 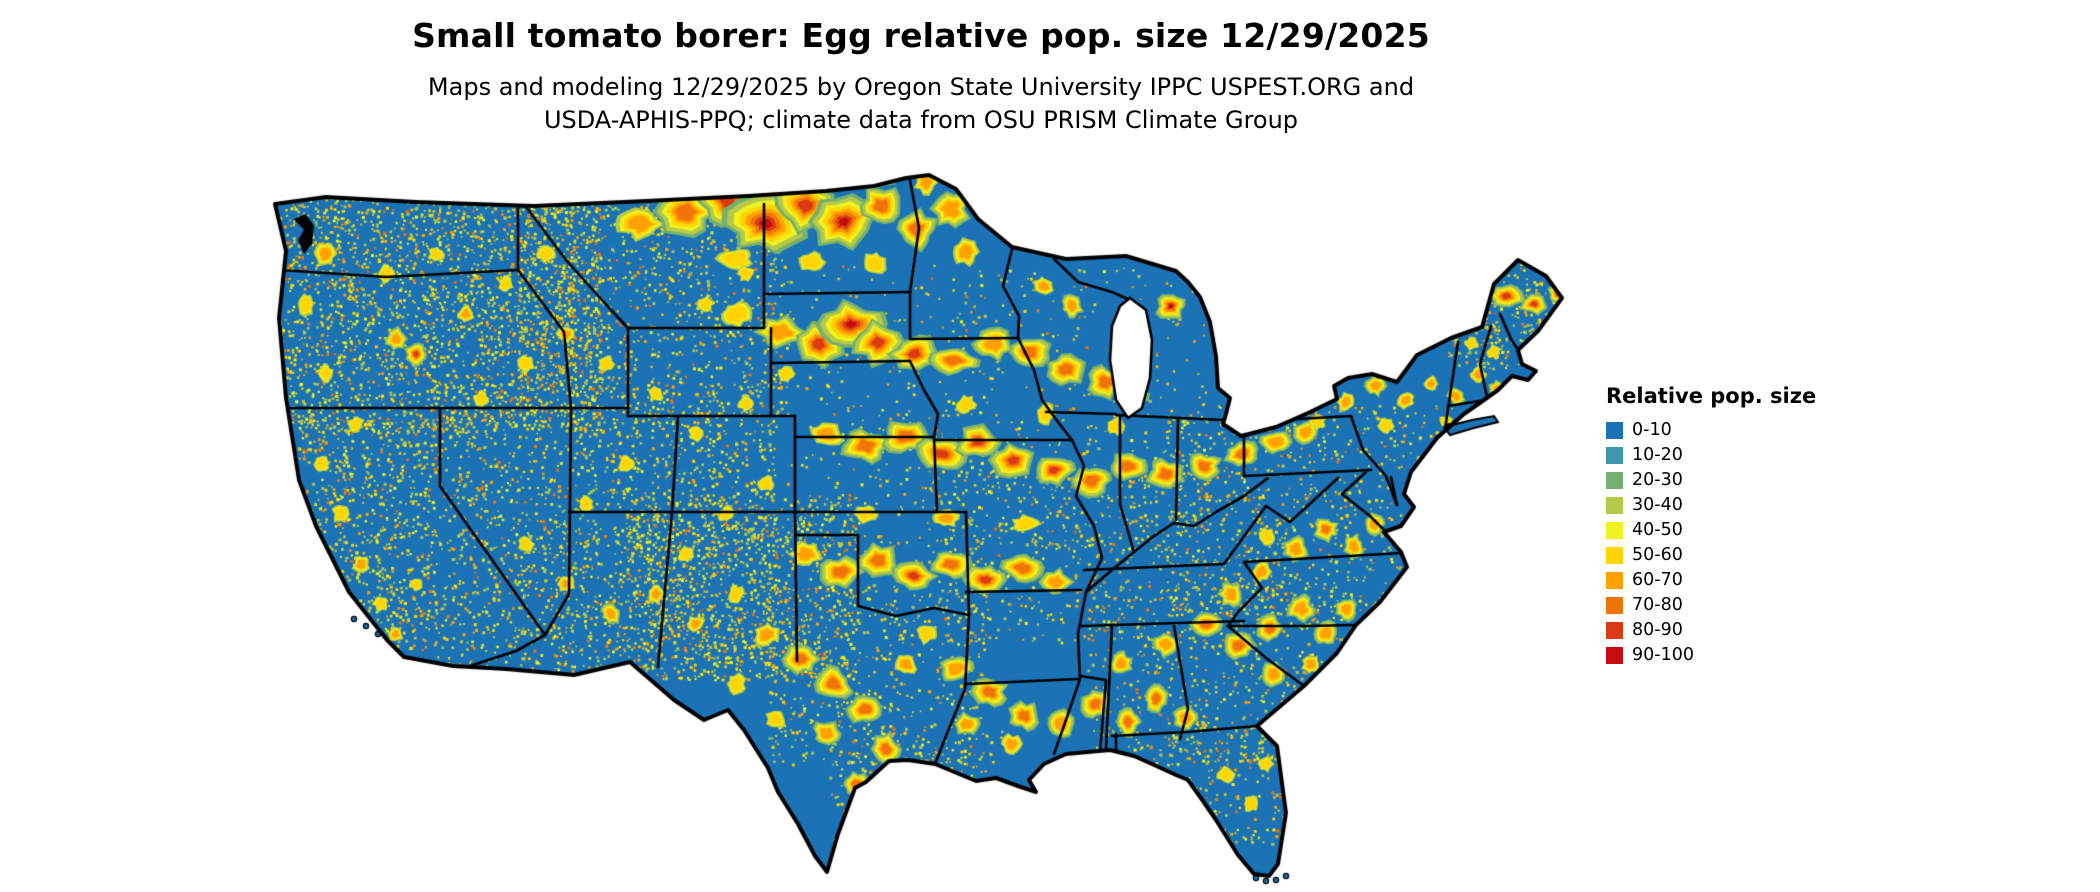 What do you see at coordinates (1657, 480) in the screenshot?
I see `legend-item-label: 20-30` at bounding box center [1657, 480].